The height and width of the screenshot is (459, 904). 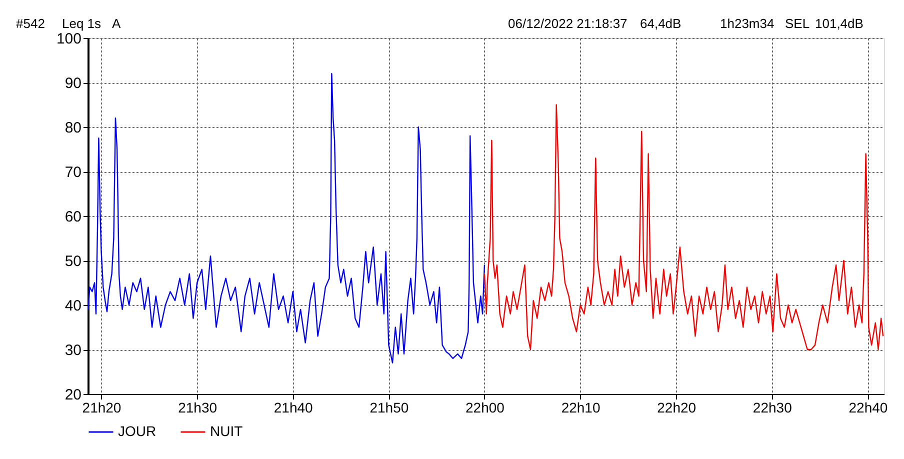 What do you see at coordinates (73, 395) in the screenshot?
I see `y-tick-label: 20` at bounding box center [73, 395].